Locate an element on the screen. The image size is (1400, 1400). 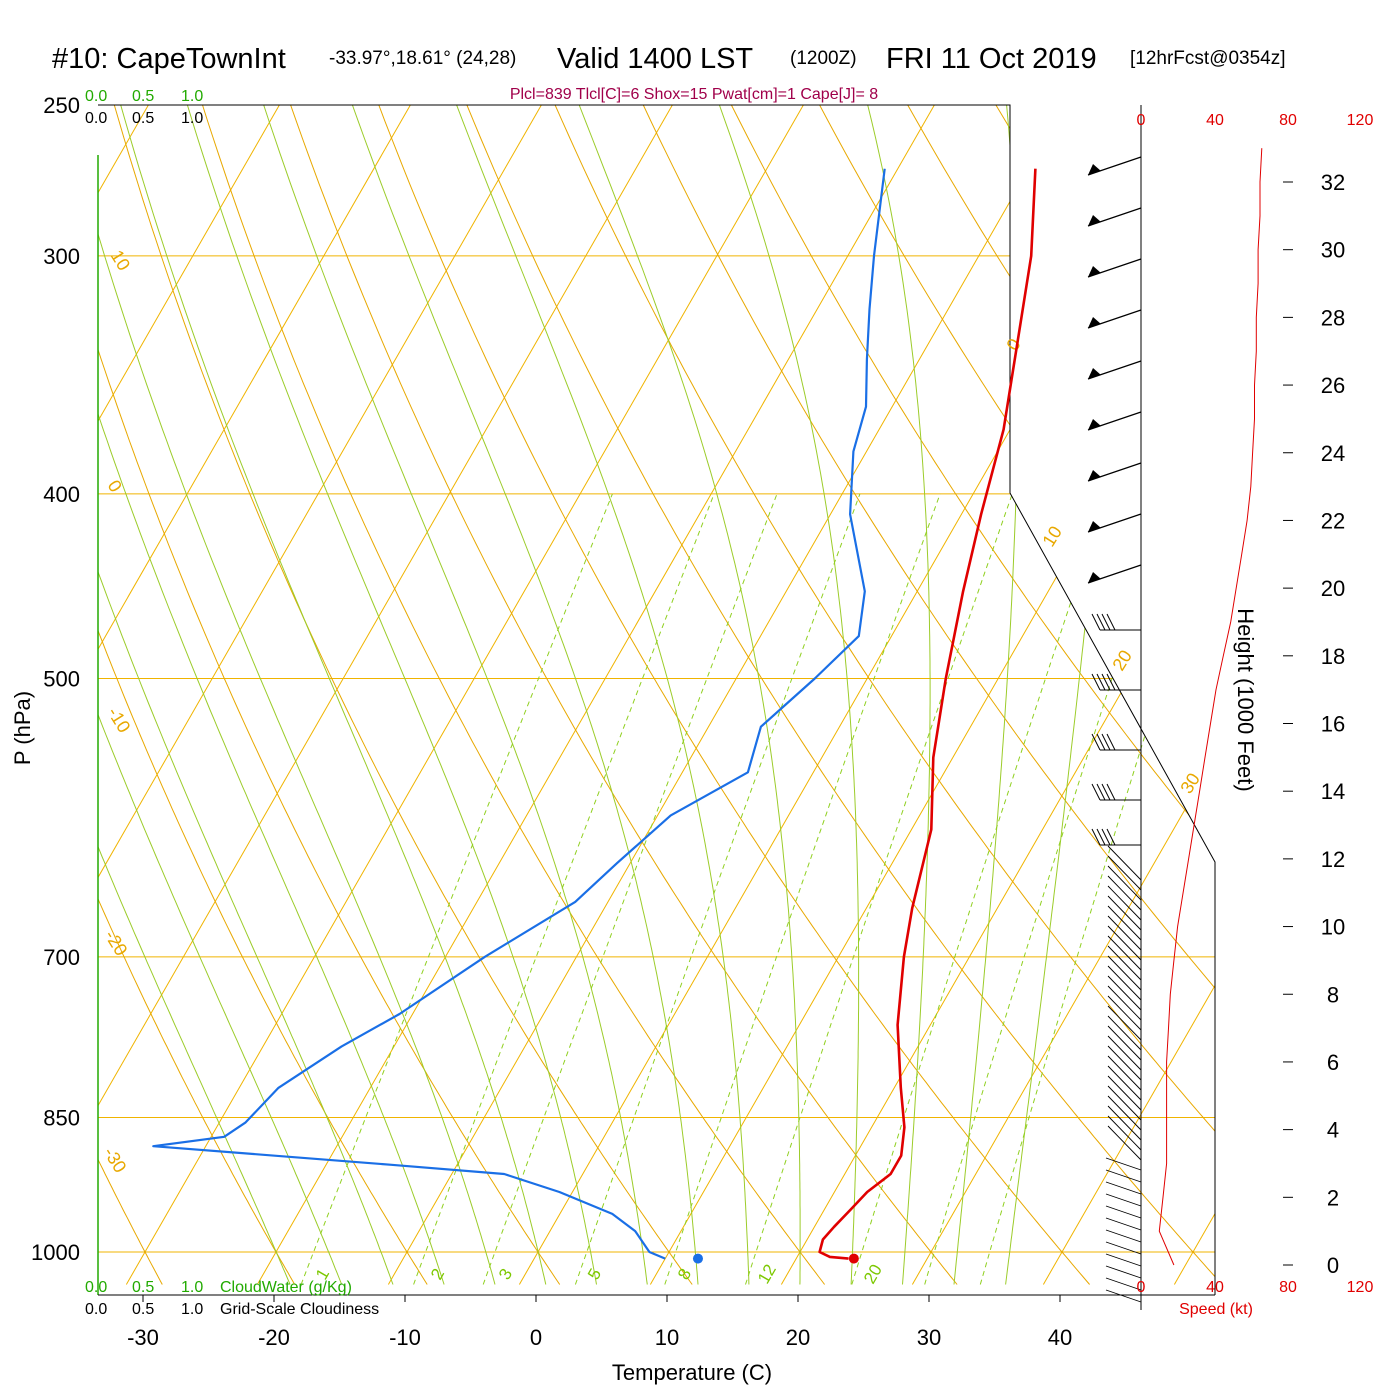
height-tick-label: 18 is located at coordinates (1333, 656).